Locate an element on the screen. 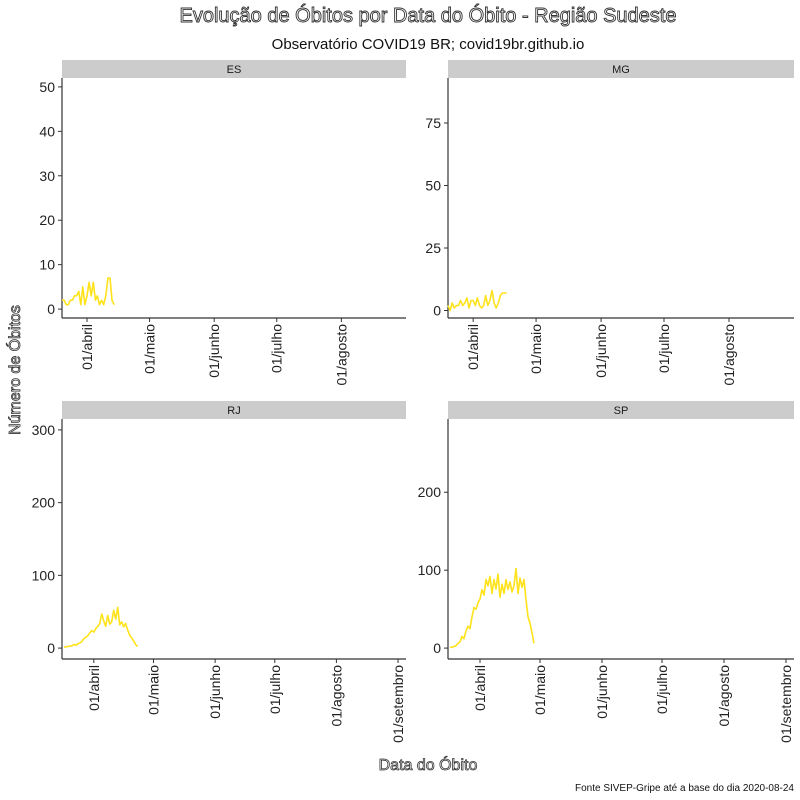 The image size is (800, 800). y-tick-label: 40 is located at coordinates (47, 131).